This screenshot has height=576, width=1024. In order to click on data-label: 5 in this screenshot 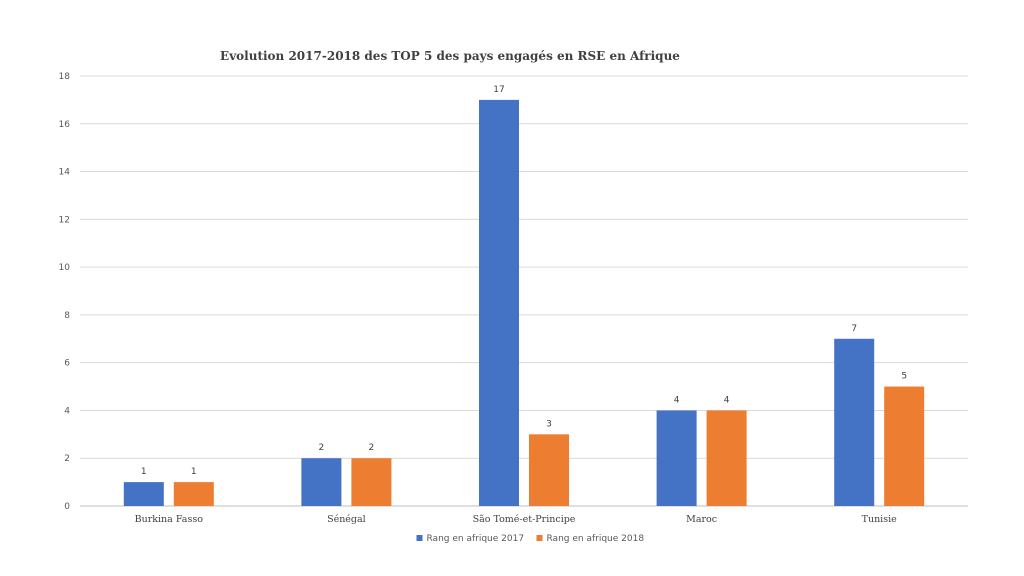, I will do `click(904, 377)`.